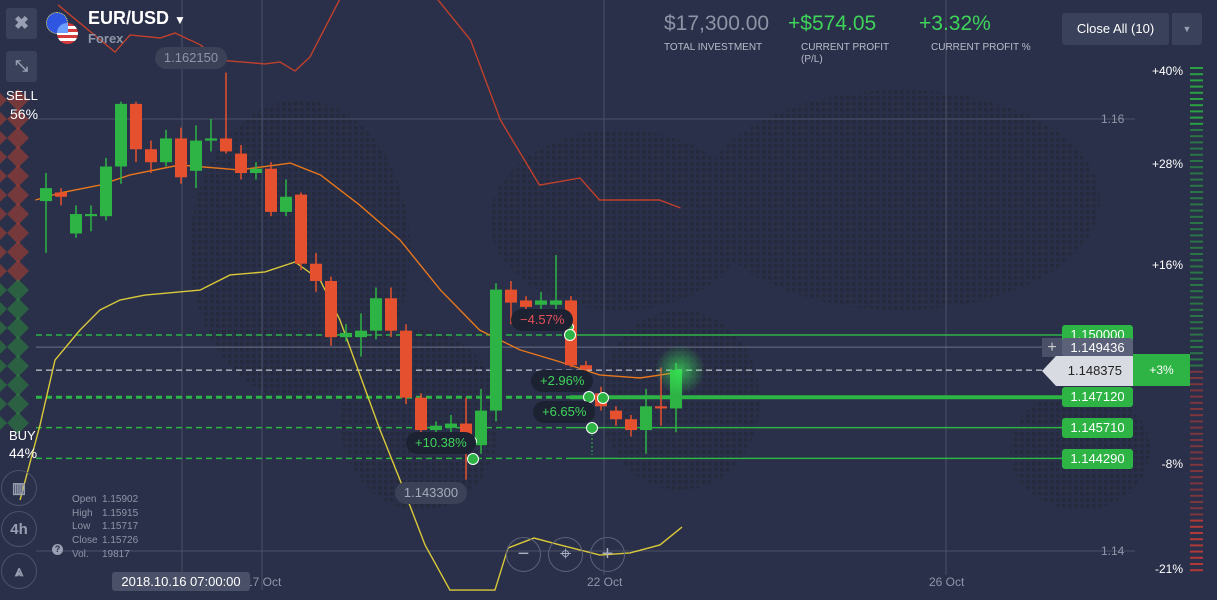 The image size is (1217, 600). I want to click on compass-drawing-icon: ⩓, so click(19, 571).